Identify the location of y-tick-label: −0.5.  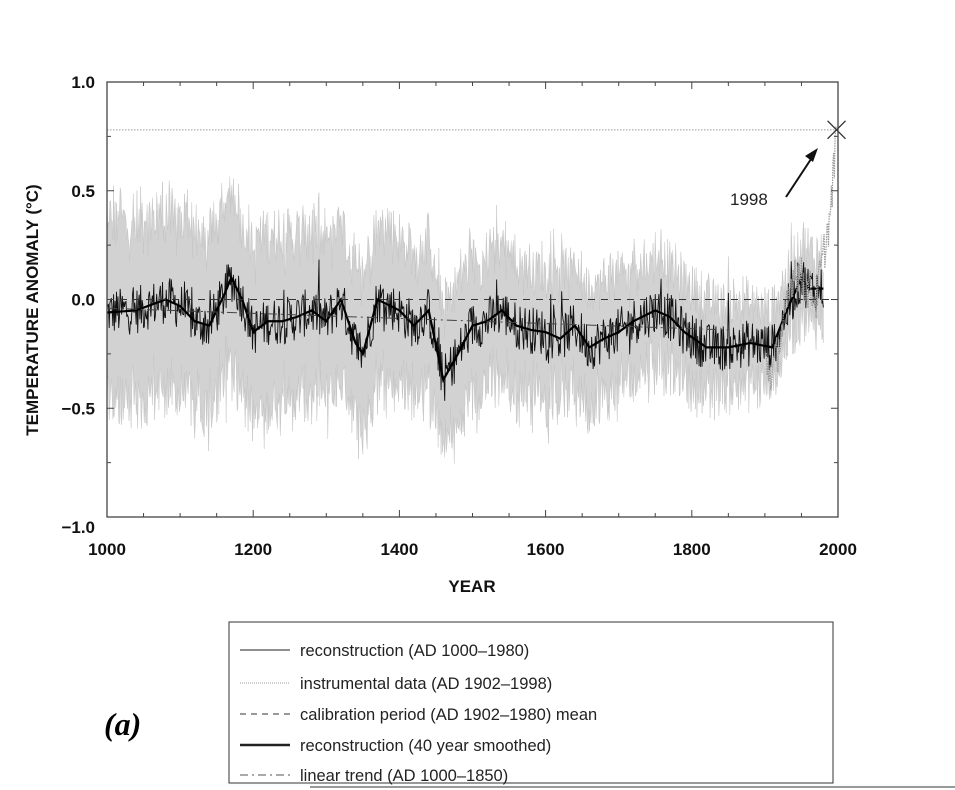
(78, 408).